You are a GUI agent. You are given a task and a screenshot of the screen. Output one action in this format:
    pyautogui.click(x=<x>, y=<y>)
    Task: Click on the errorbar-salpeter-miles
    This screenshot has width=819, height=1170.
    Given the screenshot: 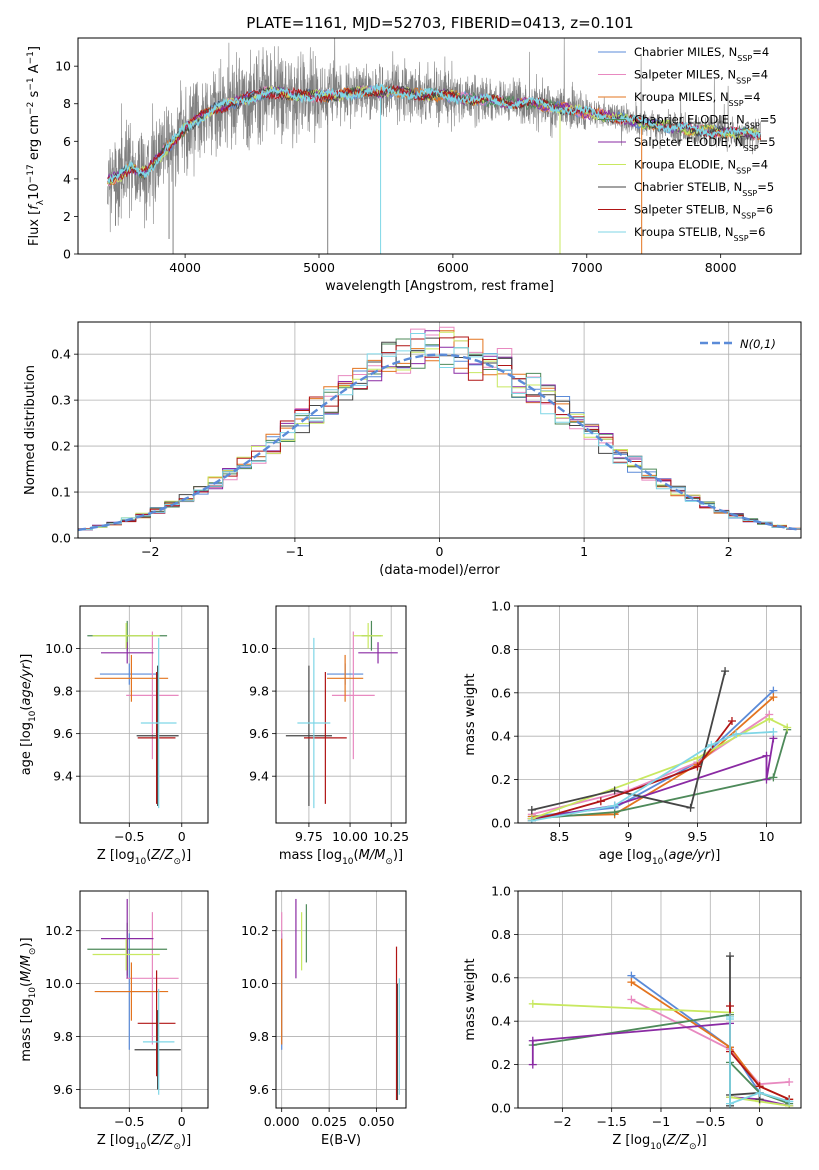 What is the action you would take?
    pyautogui.click(x=152, y=978)
    